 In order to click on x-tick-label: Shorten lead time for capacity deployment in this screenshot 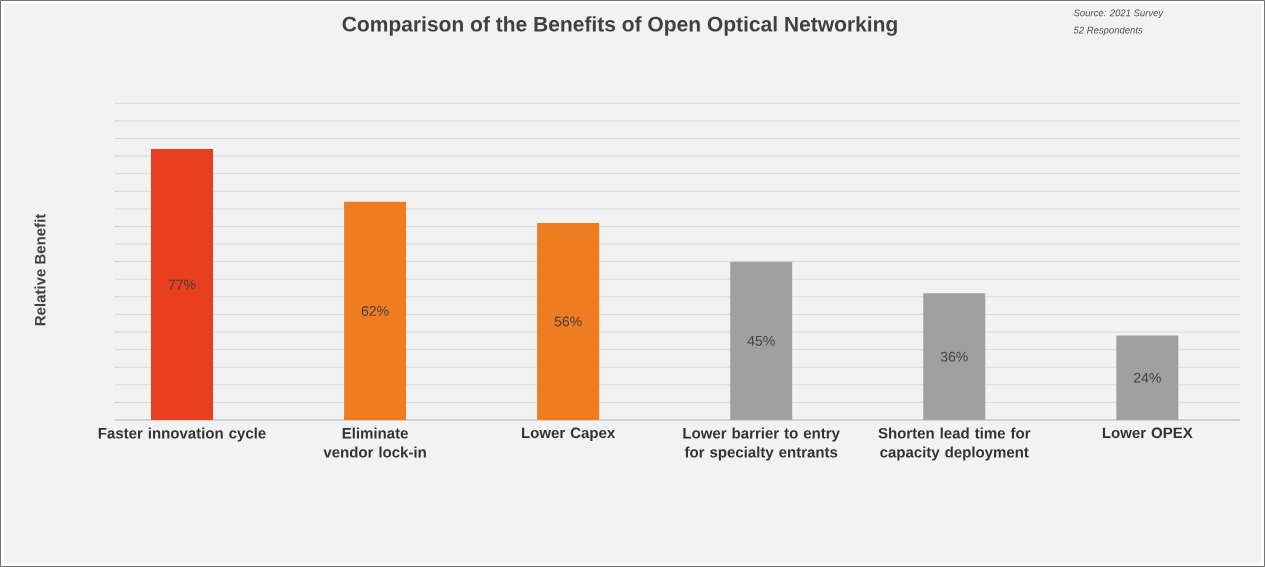, I will do `click(954, 444)`.